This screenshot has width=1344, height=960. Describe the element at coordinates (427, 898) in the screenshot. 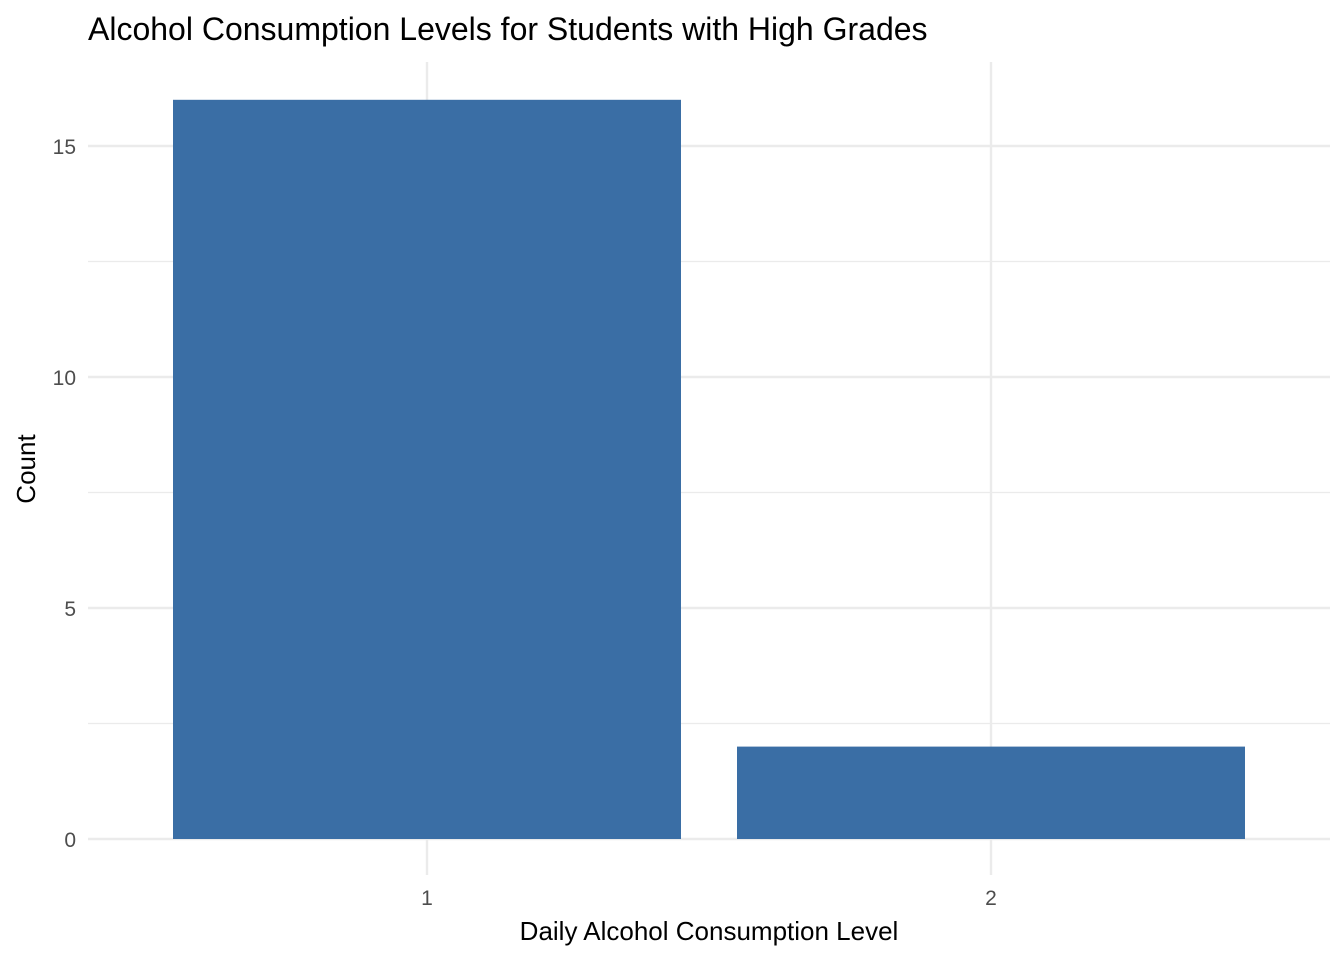

I see `x-tick-label: 1` at that location.